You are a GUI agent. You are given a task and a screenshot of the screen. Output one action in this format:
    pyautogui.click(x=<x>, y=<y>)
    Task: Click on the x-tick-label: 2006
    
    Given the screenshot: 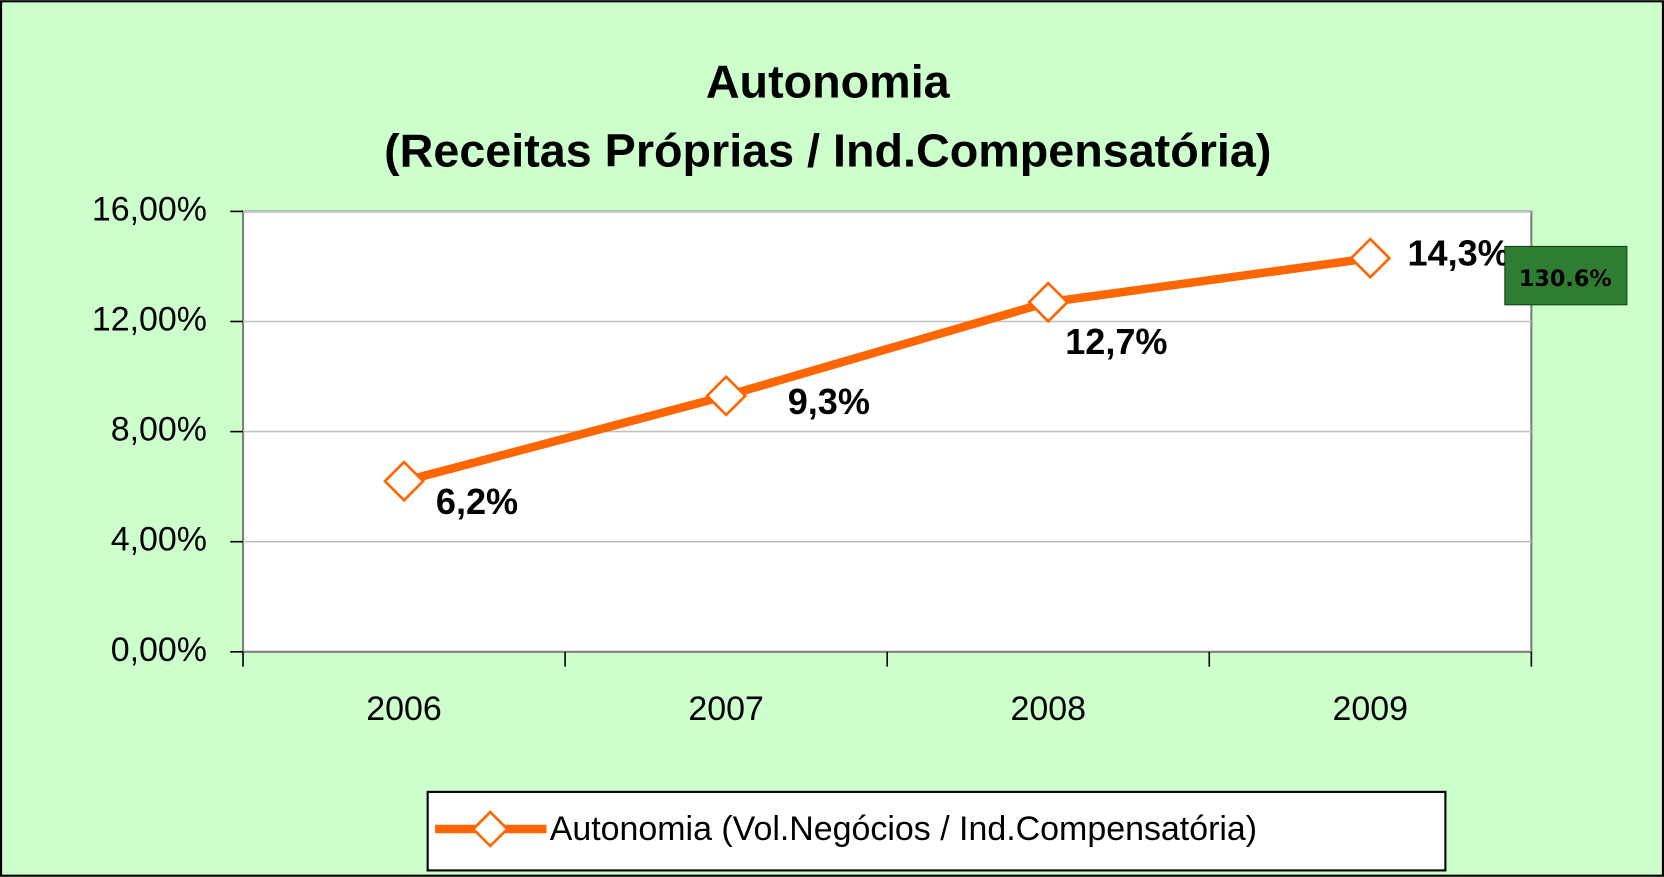 What is the action you would take?
    pyautogui.click(x=404, y=709)
    